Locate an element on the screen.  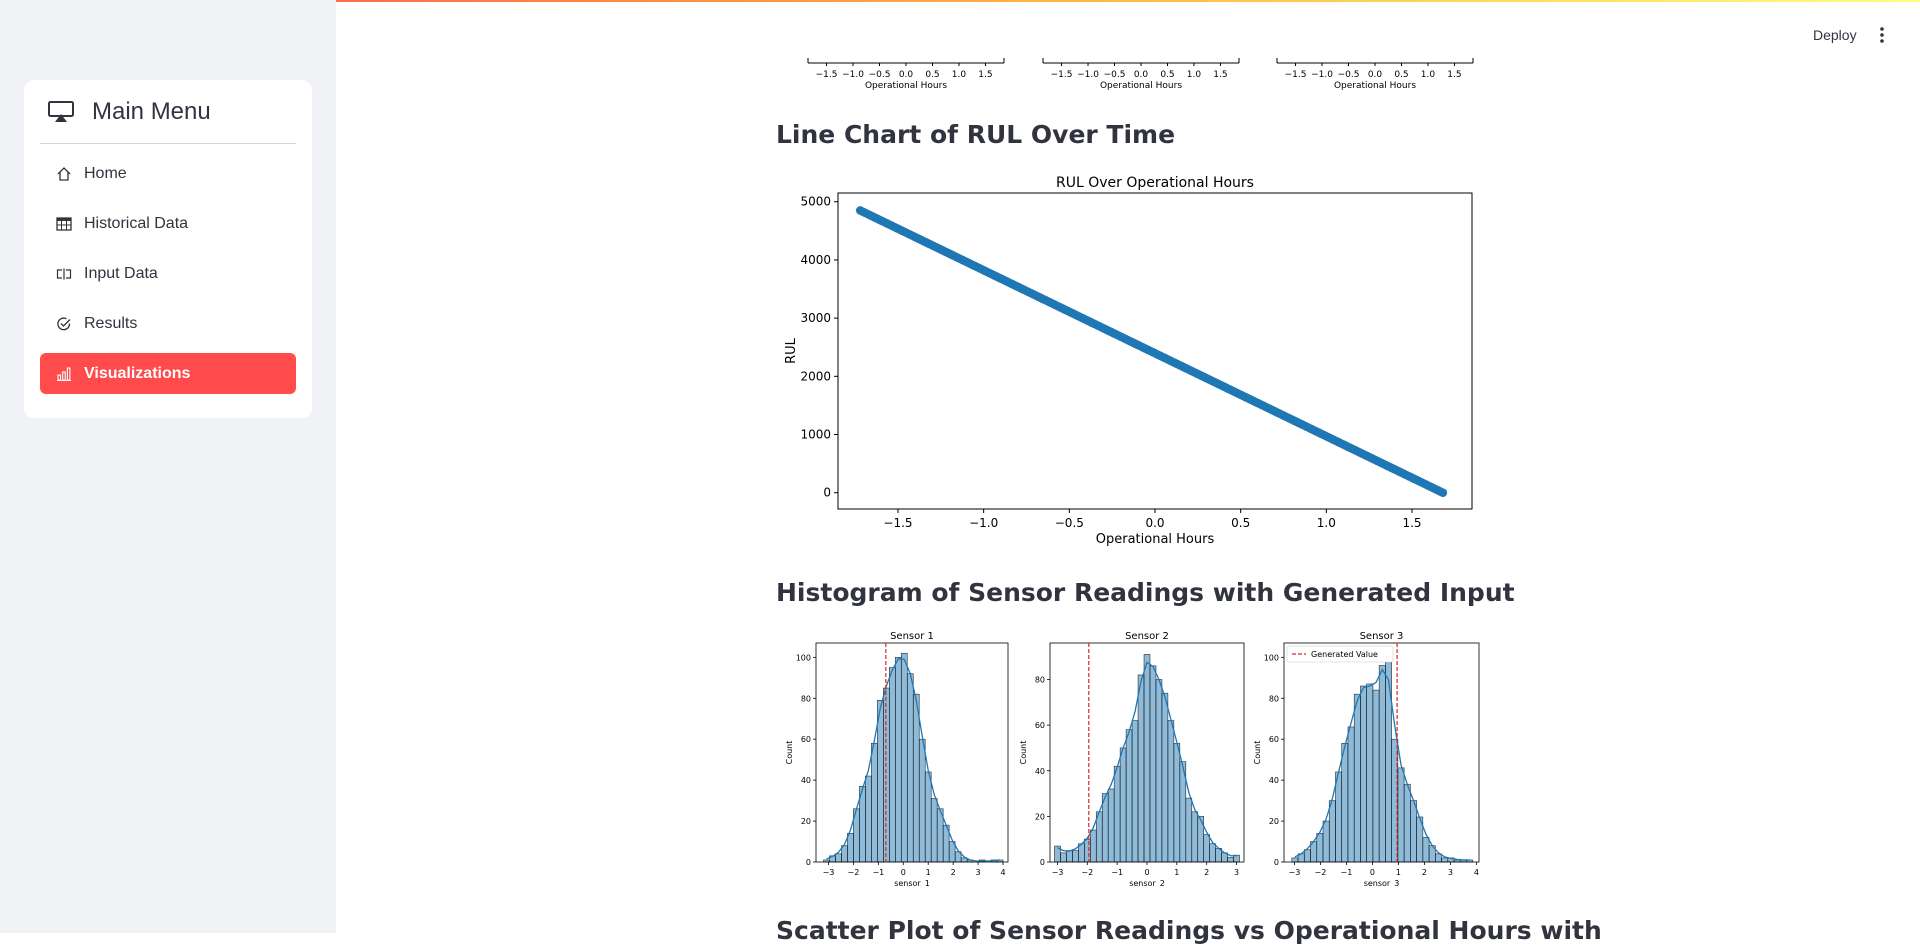
menu-item-historical-data: Historical Data is located at coordinates (168, 223).